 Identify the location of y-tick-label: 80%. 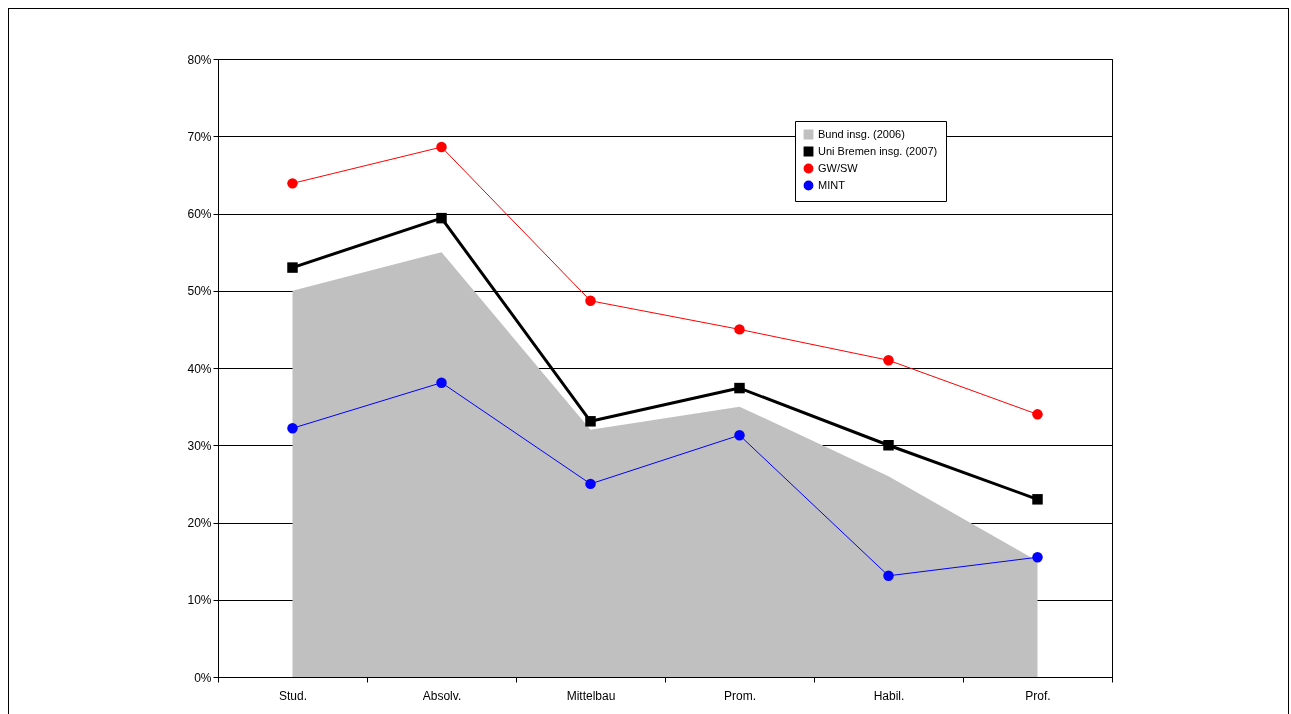
(199, 59).